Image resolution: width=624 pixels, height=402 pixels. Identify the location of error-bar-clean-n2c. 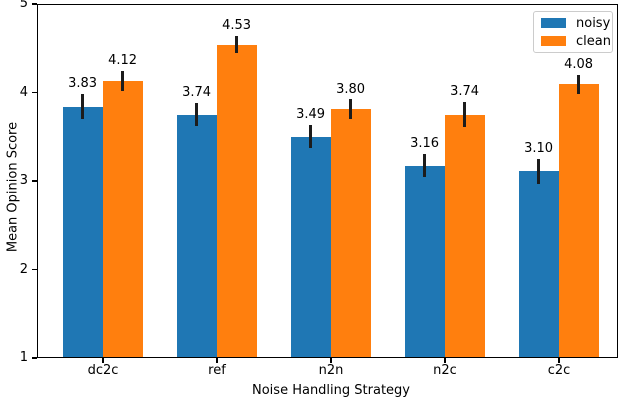
(465, 114).